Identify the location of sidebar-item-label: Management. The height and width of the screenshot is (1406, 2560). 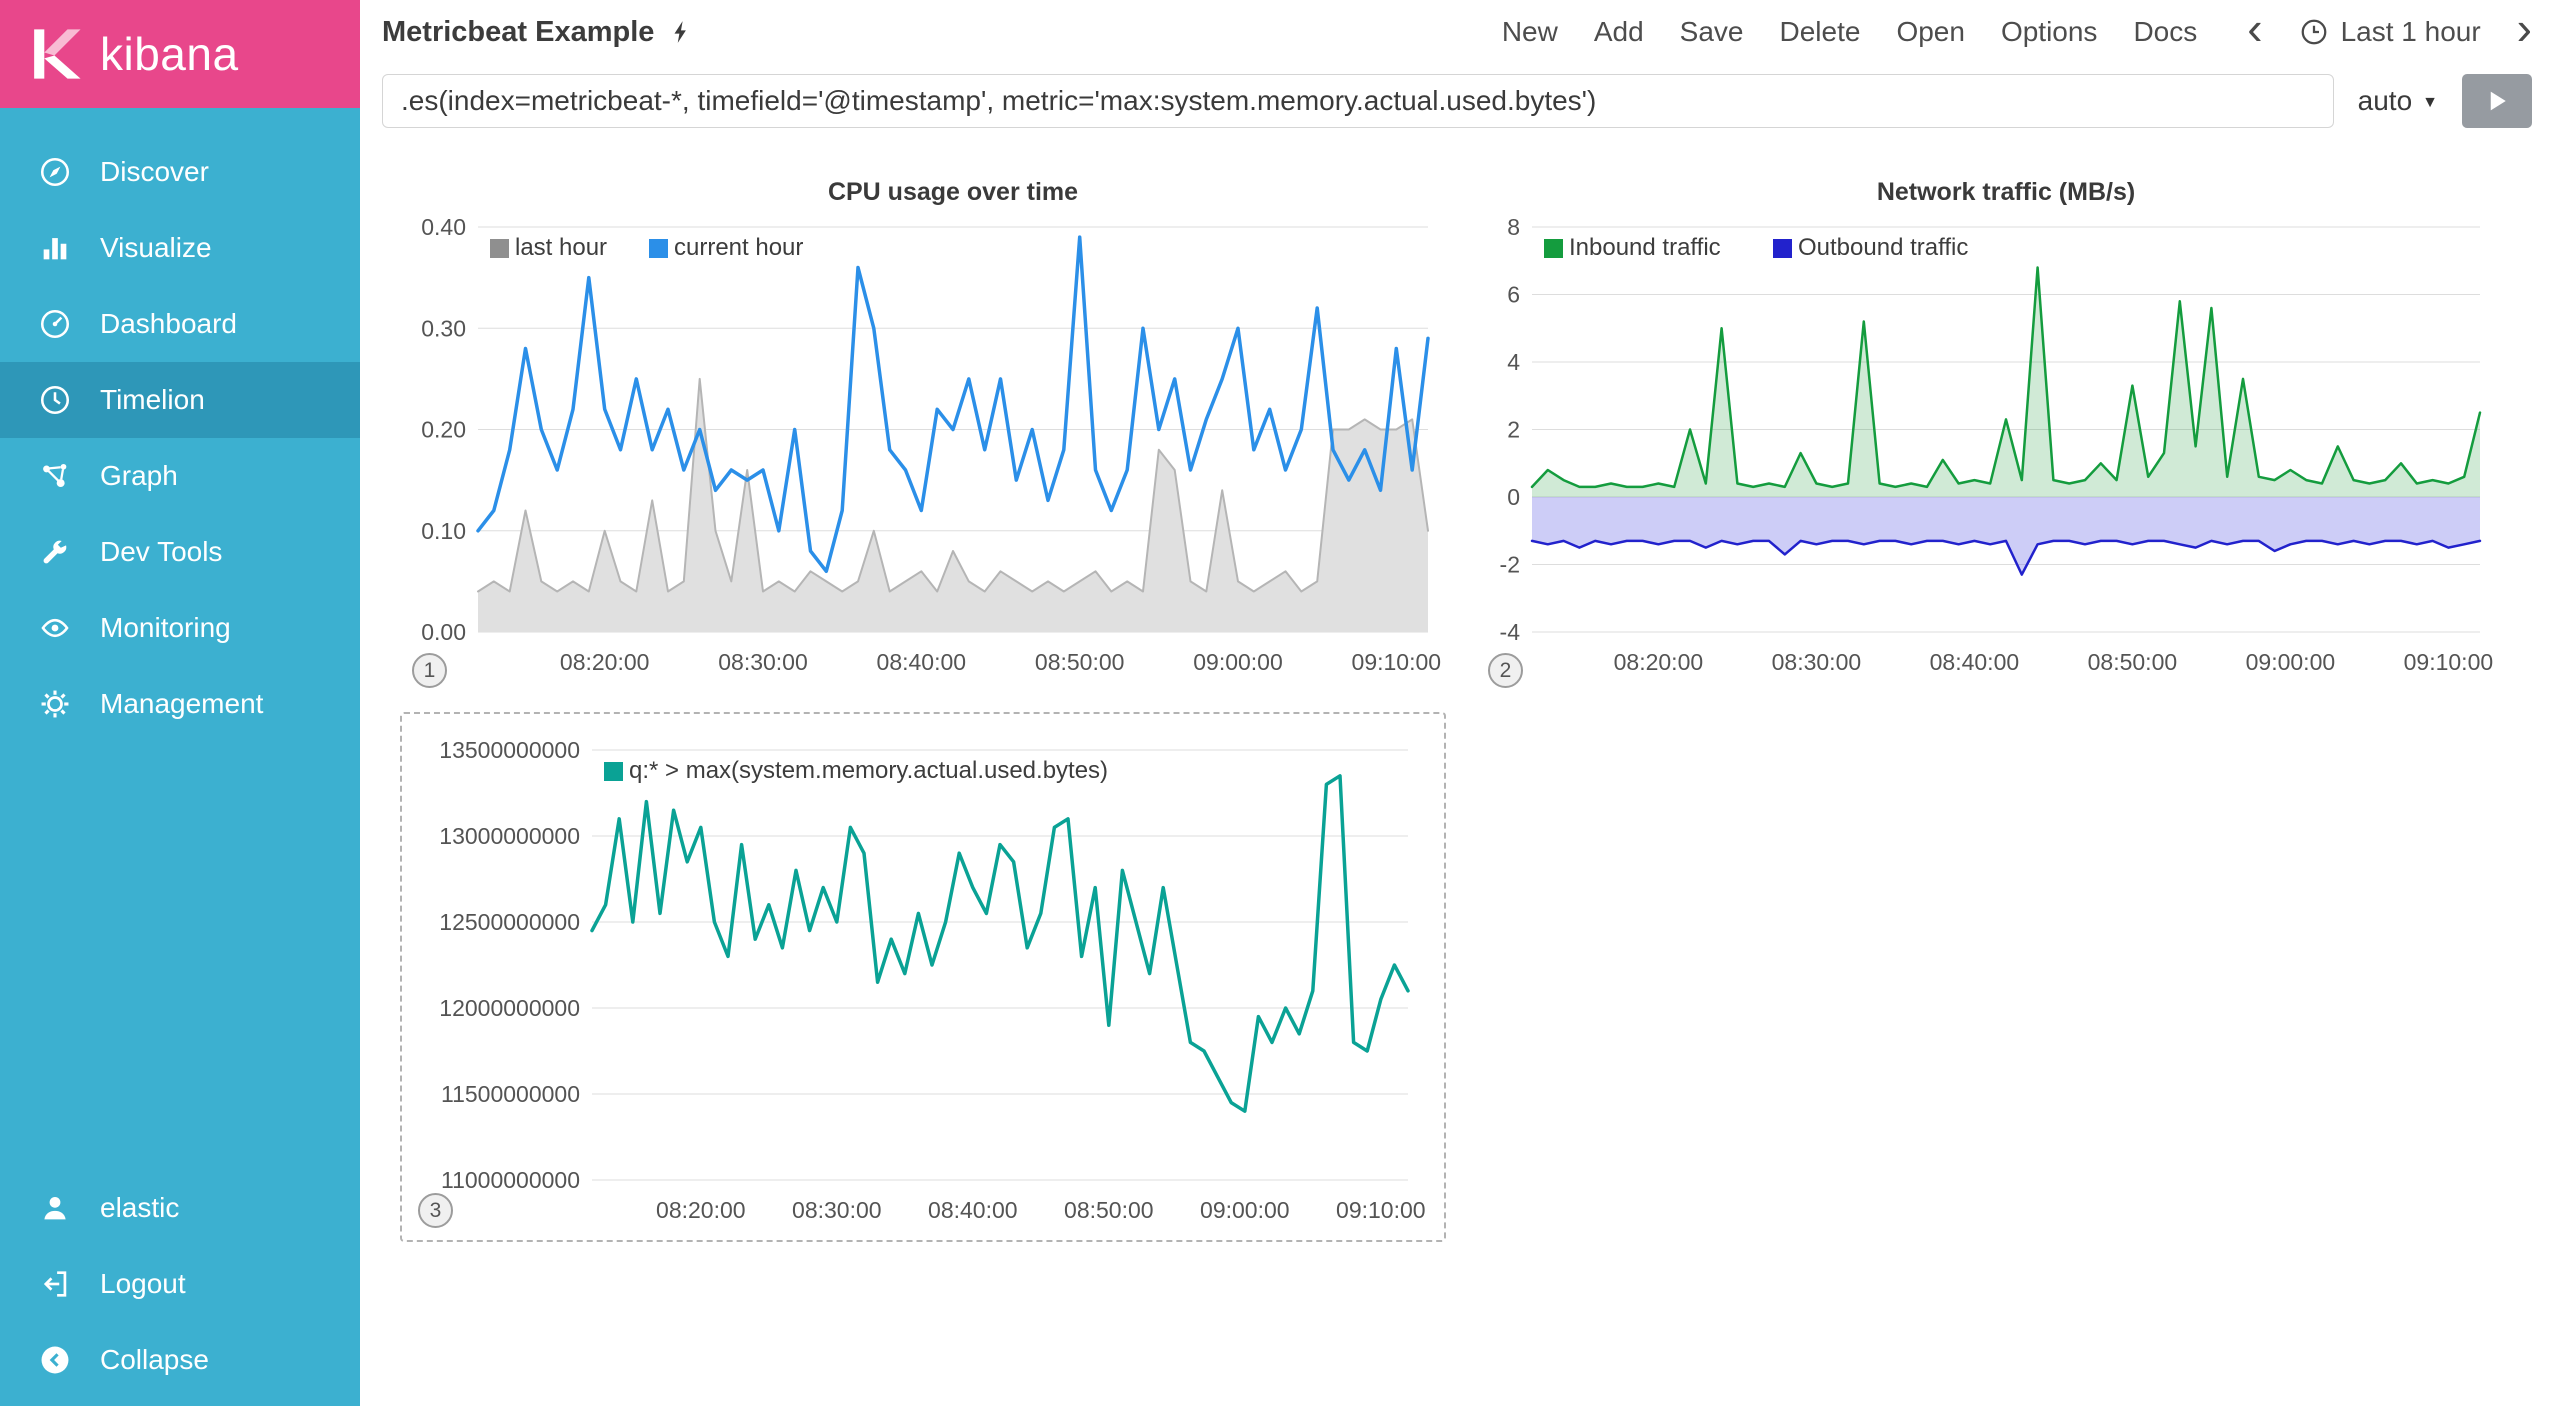
(182, 703).